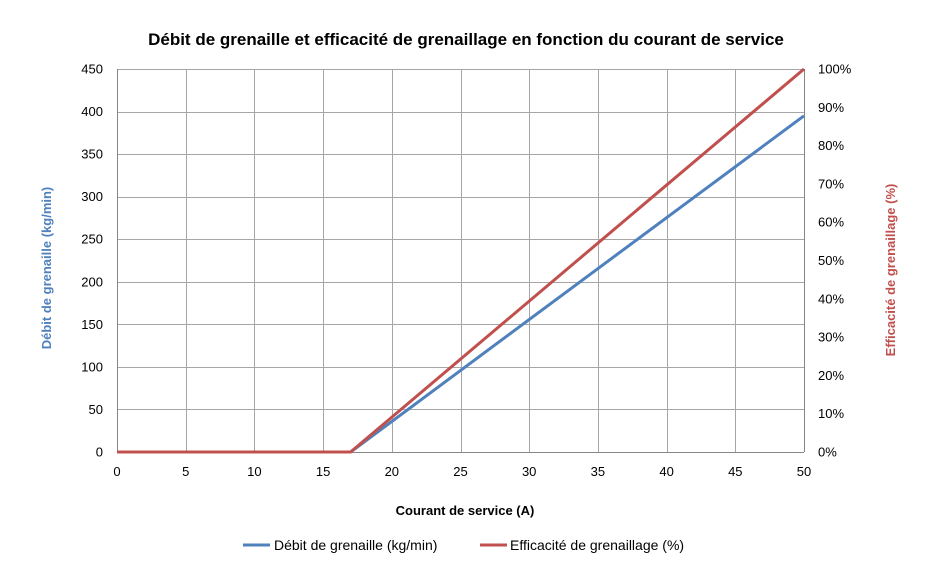  I want to click on y-tick-label: 250, so click(92, 239).